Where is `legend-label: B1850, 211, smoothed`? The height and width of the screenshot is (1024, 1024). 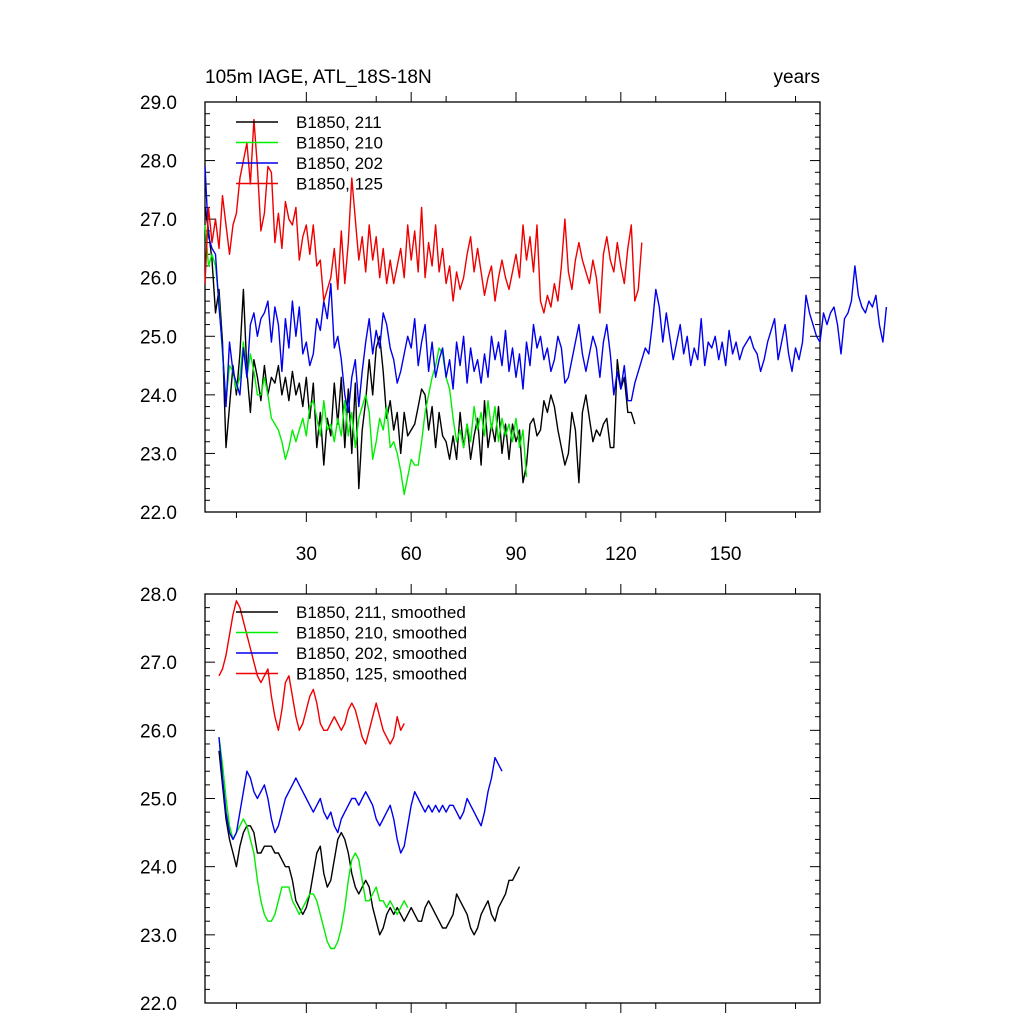
legend-label: B1850, 211, smoothed is located at coordinates (381, 612).